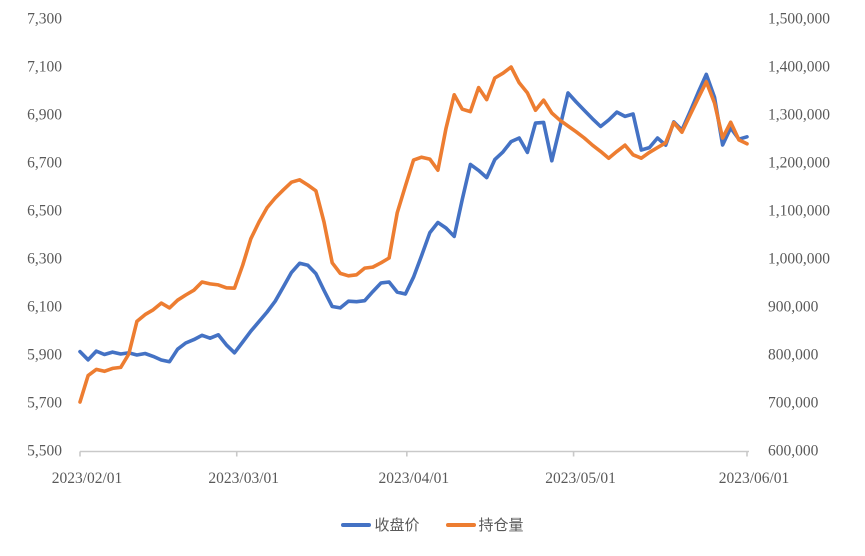 The image size is (865, 556). What do you see at coordinates (44, 67) in the screenshot?
I see `y-axis-label-left: 7,100` at bounding box center [44, 67].